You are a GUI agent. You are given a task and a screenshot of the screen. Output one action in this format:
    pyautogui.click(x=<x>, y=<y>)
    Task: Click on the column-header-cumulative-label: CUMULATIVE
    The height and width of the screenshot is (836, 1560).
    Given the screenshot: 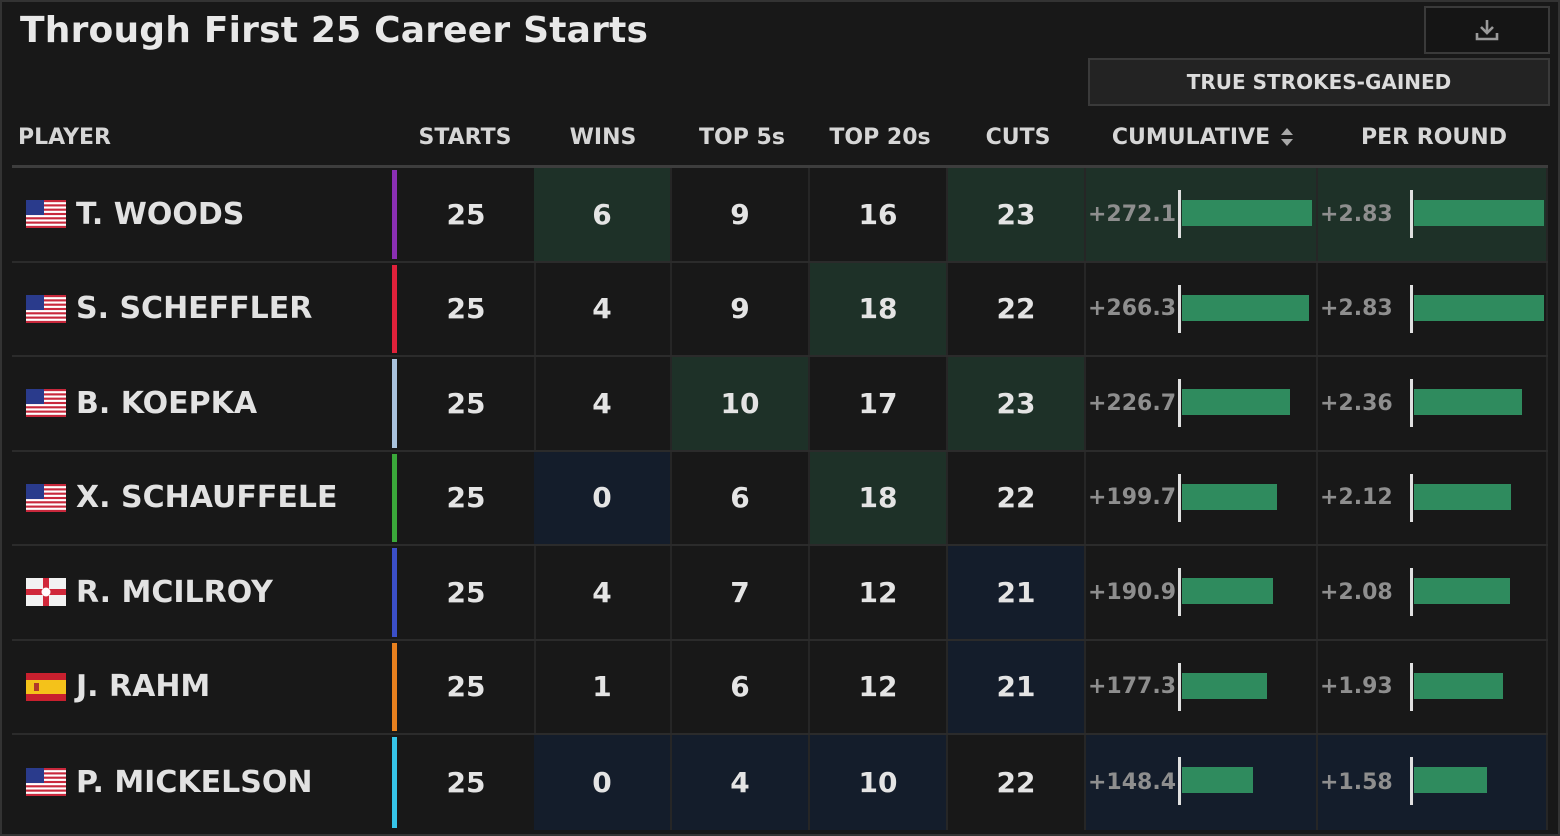 What is the action you would take?
    pyautogui.click(x=1191, y=137)
    